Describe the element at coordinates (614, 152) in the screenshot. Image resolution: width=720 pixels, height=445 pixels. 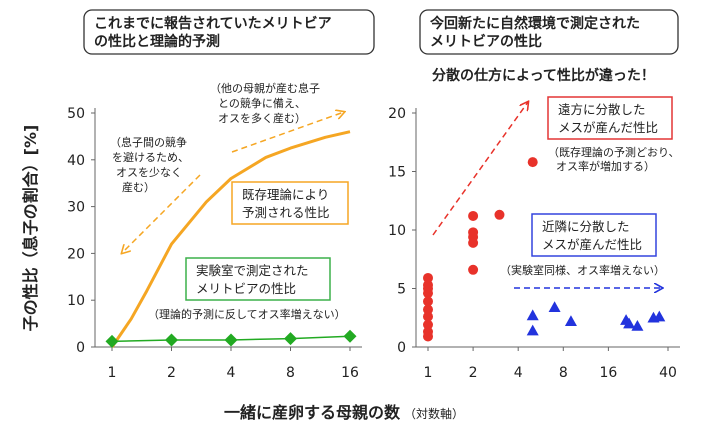
I see `red-note-line-1: （既存理論の予測どおり、` at that location.